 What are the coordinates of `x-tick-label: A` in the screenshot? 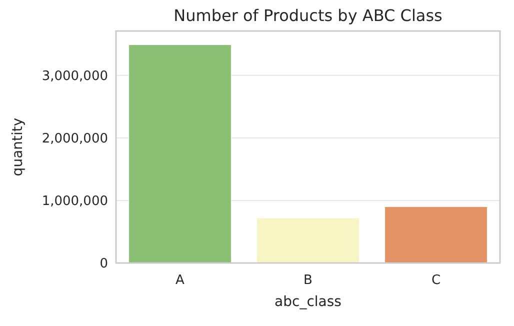 It's located at (180, 280).